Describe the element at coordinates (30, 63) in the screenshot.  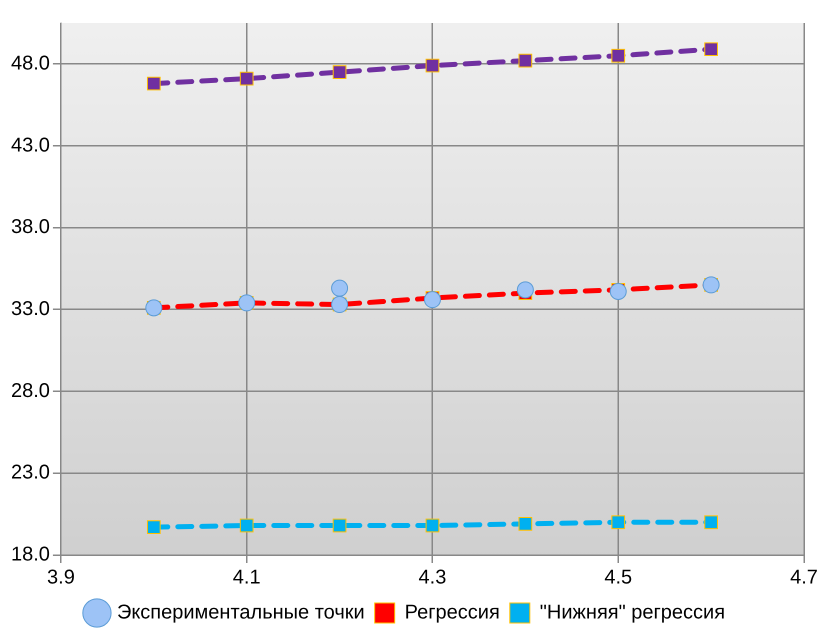
I see `y-tick-label: 48.0` at that location.